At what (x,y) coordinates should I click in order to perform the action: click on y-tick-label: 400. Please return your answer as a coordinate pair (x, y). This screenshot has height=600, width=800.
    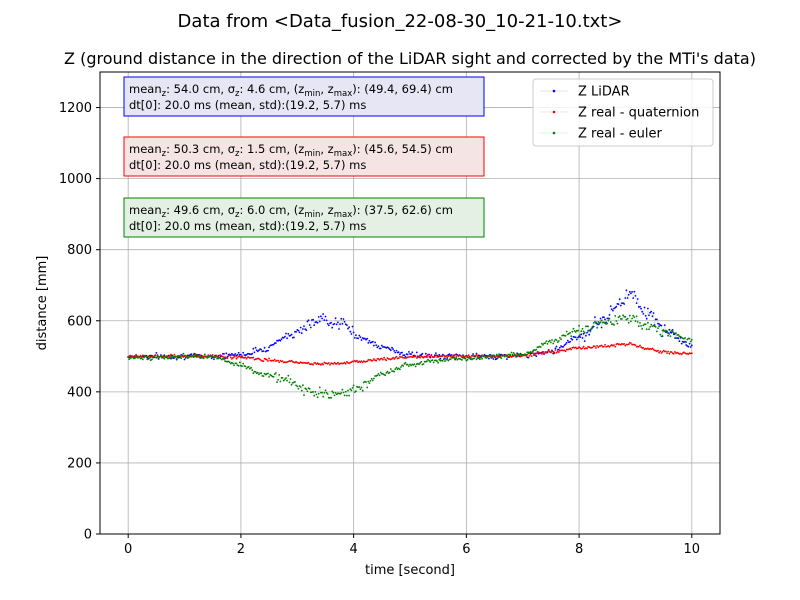
    Looking at the image, I should click on (79, 392).